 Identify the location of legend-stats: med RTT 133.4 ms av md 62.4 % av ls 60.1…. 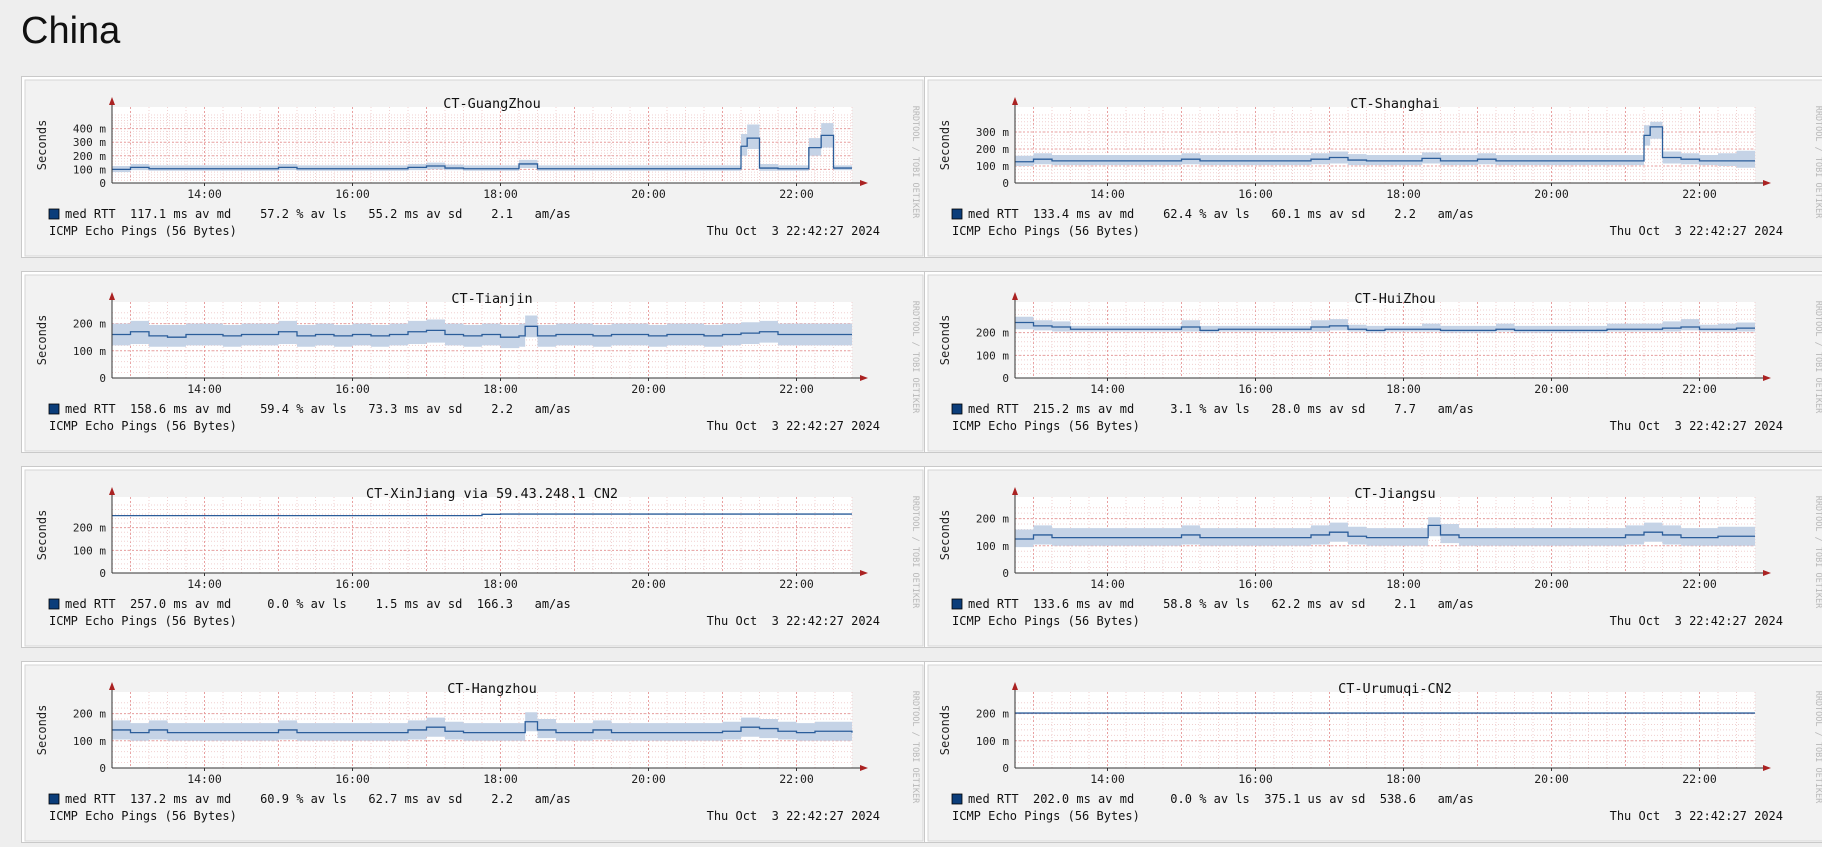
(1221, 214).